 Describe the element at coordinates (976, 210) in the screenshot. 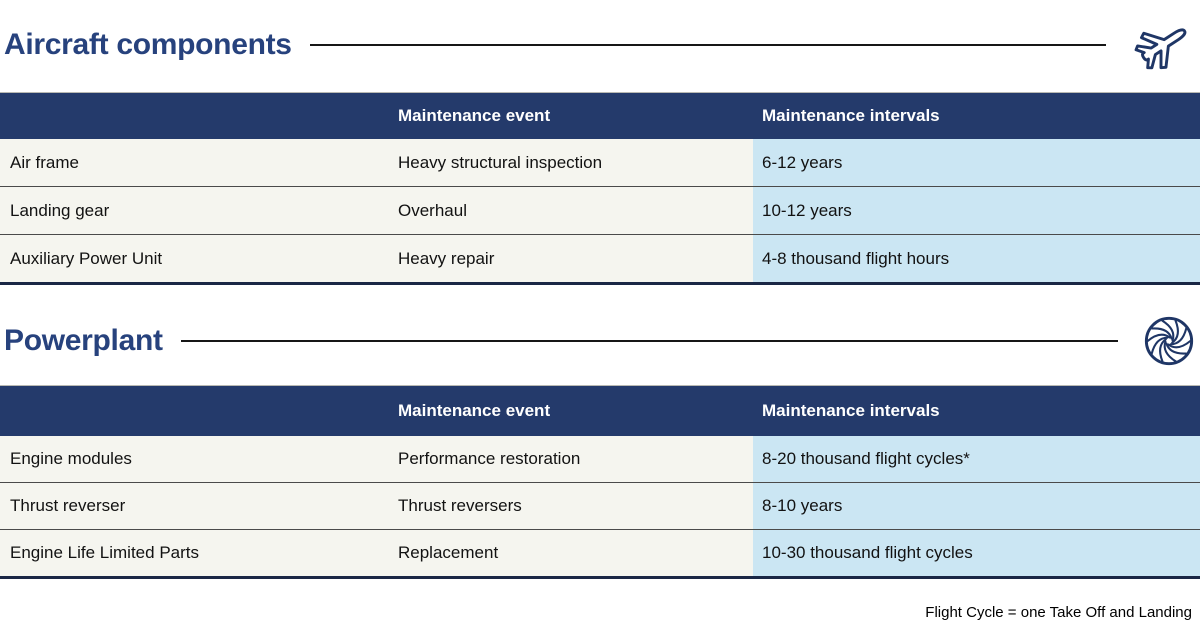

I see `cell-interval: 10-12 years` at that location.